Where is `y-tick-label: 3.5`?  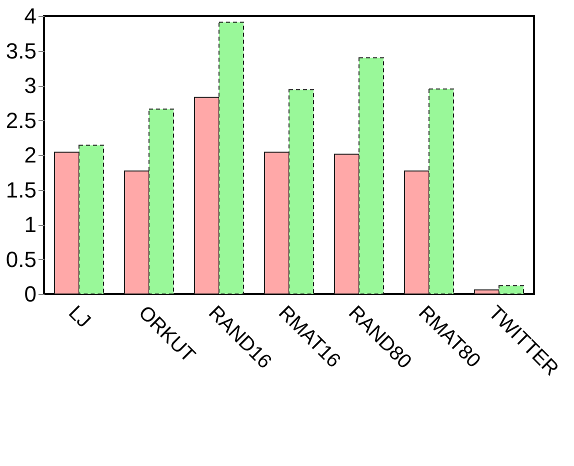
y-tick-label: 3.5 is located at coordinates (21, 51).